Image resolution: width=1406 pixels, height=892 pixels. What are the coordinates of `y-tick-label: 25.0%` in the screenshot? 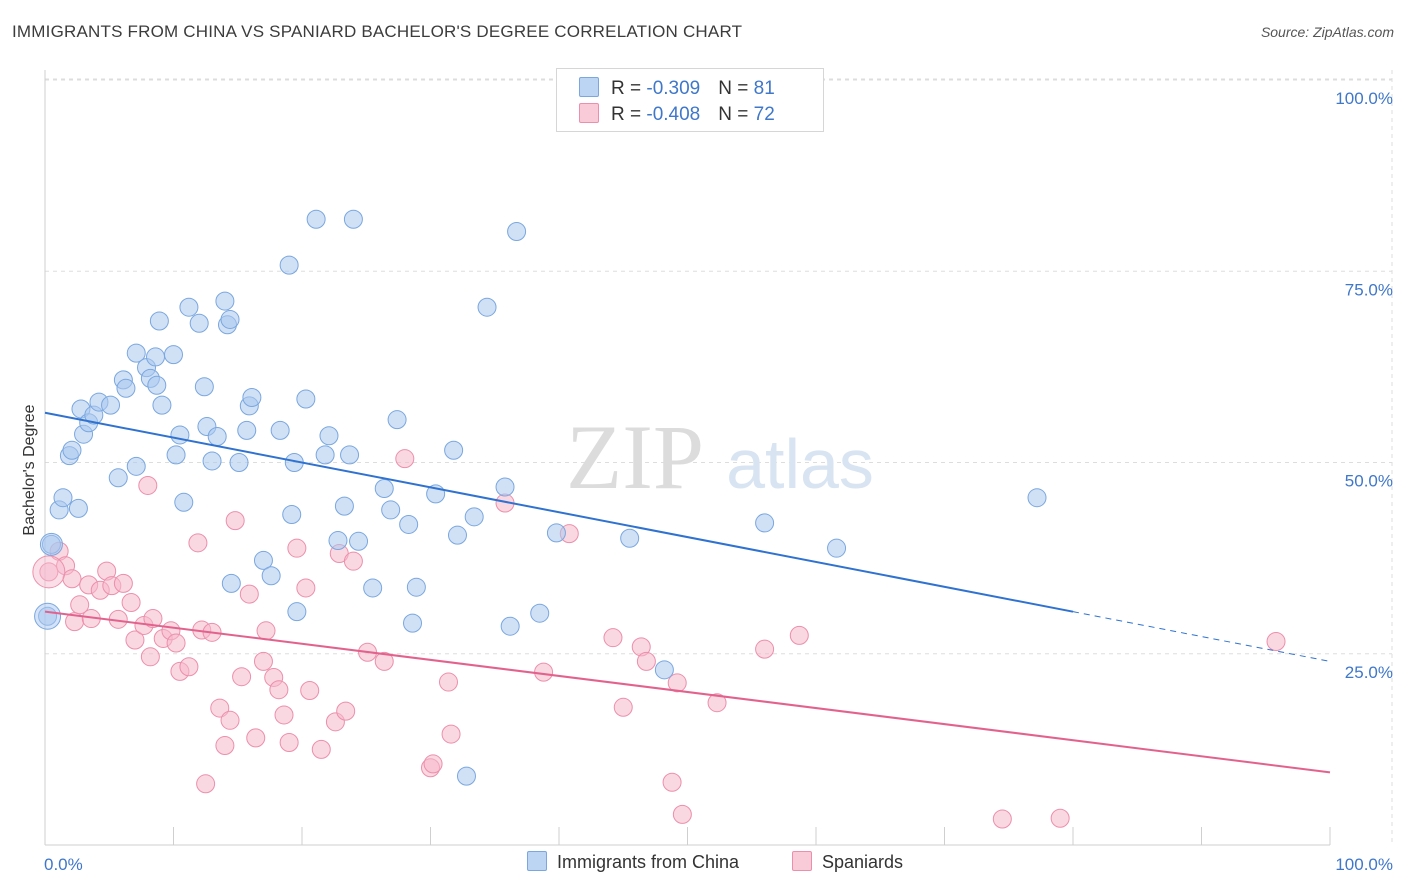 It's located at (1369, 672).